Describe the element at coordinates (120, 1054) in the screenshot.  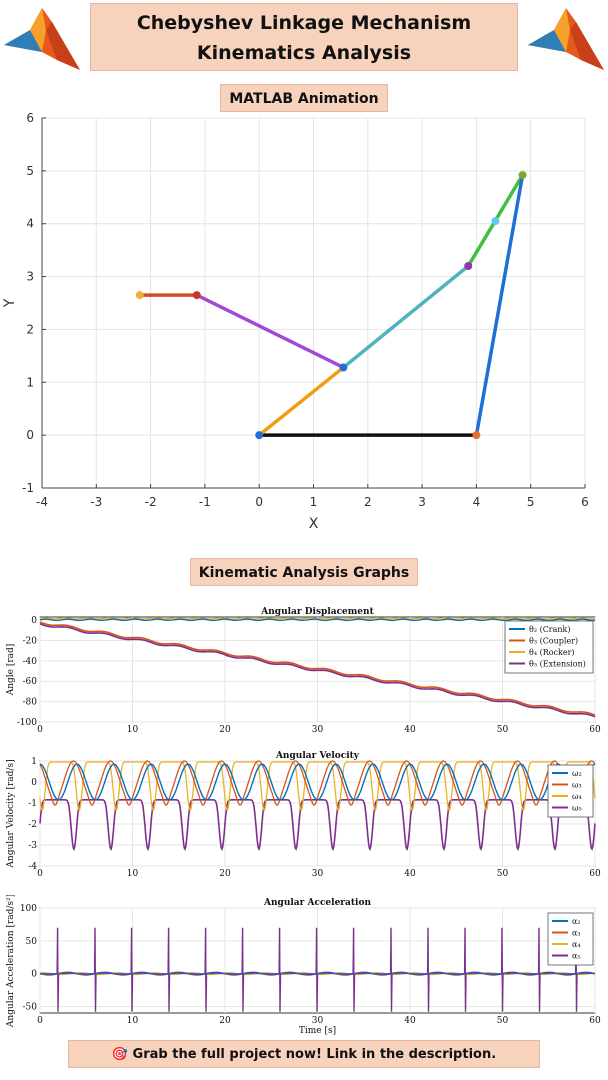
I see `target-icon: 🎯` at that location.